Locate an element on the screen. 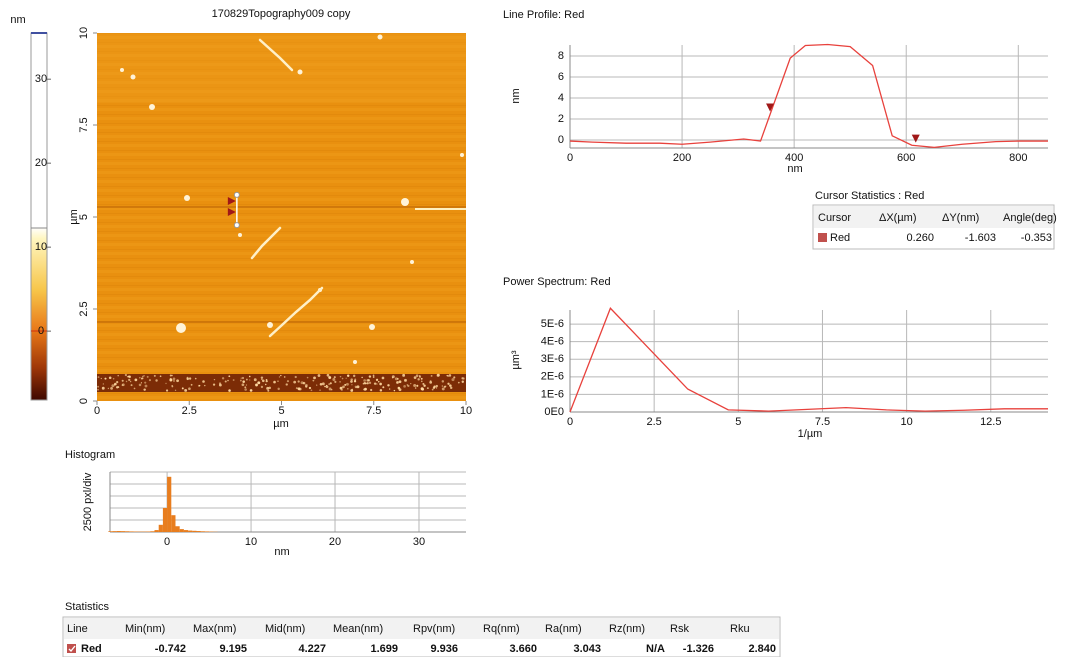 Image resolution: width=1083 pixels, height=657 pixels. table-cell: N/A is located at coordinates (655, 649).